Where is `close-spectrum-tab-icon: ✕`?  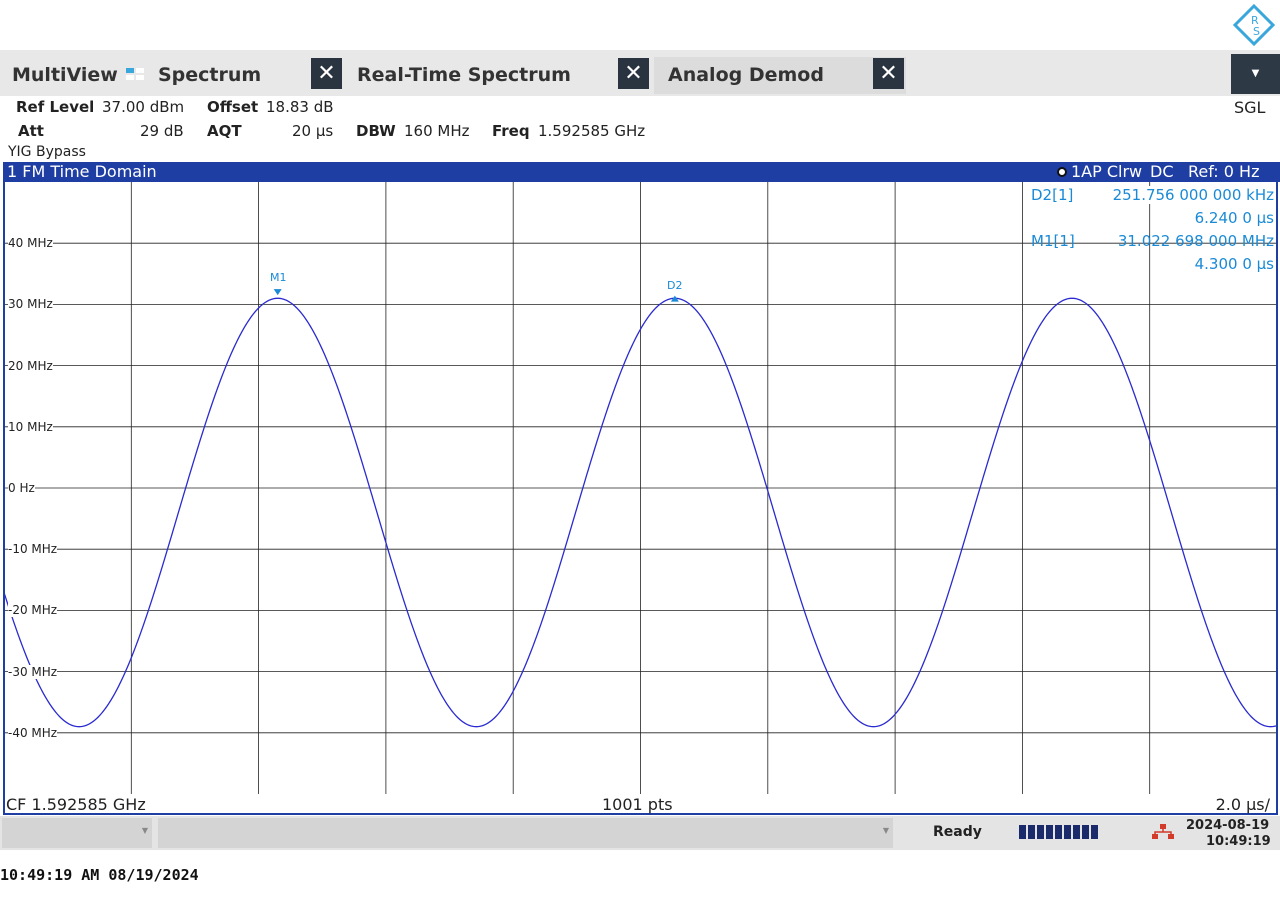
close-spectrum-tab-icon: ✕ is located at coordinates (326, 73).